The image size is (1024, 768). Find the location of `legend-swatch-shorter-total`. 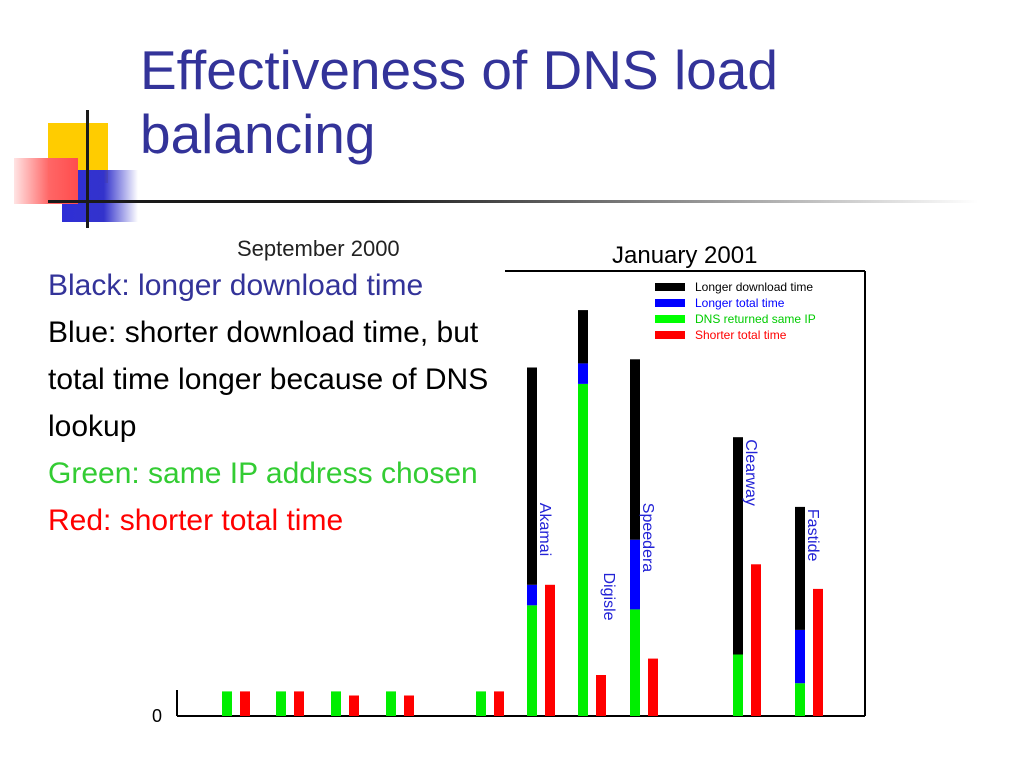

legend-swatch-shorter-total is located at coordinates (670, 335).